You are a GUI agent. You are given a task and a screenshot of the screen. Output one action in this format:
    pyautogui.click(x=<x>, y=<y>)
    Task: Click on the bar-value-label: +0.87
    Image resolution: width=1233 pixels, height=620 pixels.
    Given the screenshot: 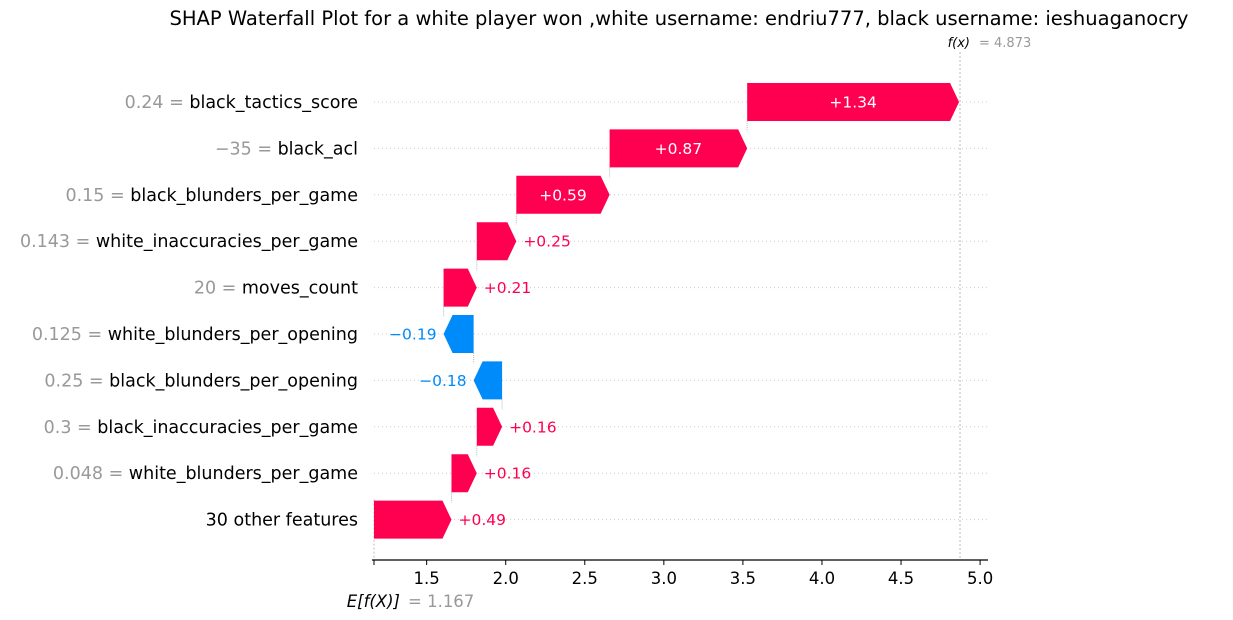 What is the action you would take?
    pyautogui.click(x=679, y=149)
    